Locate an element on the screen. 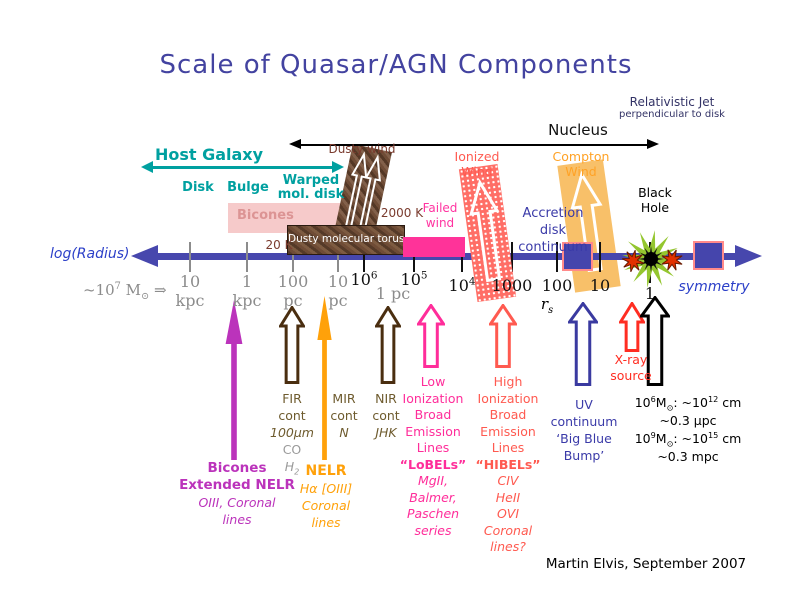 The height and width of the screenshot is (612, 792). ionized-wind-band is located at coordinates (487, 233).